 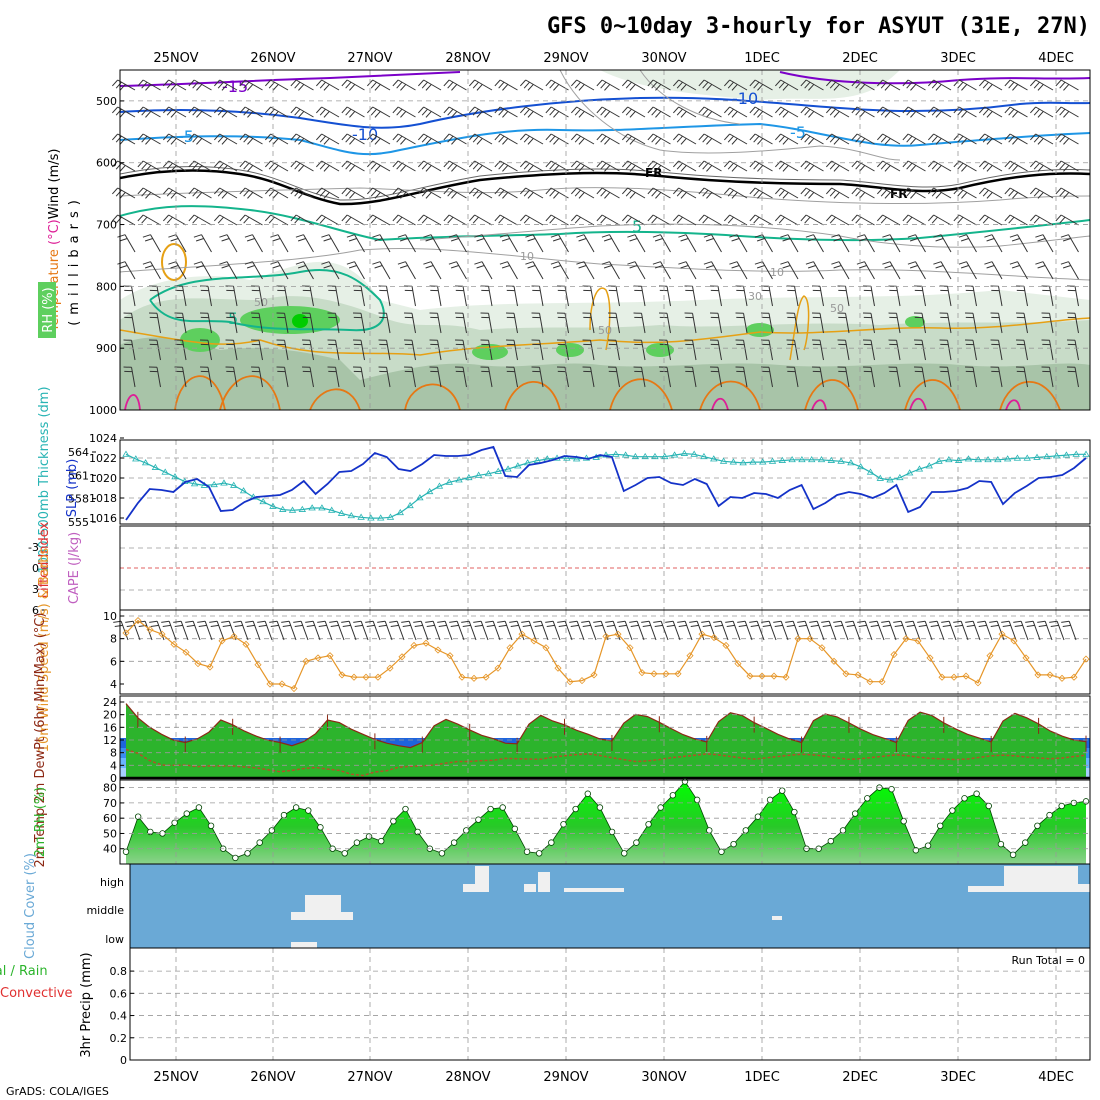 What do you see at coordinates (40, 740) in the screenshot?
I see `temp-ylabel: 2m Temp 2m DewPt (6hr Min/Max) (°C)` at bounding box center [40, 740].